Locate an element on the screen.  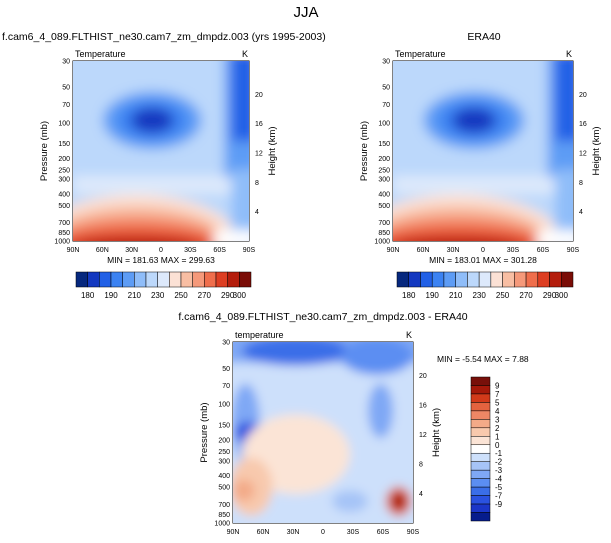
colorbar-label: 300 is located at coordinates (562, 295).